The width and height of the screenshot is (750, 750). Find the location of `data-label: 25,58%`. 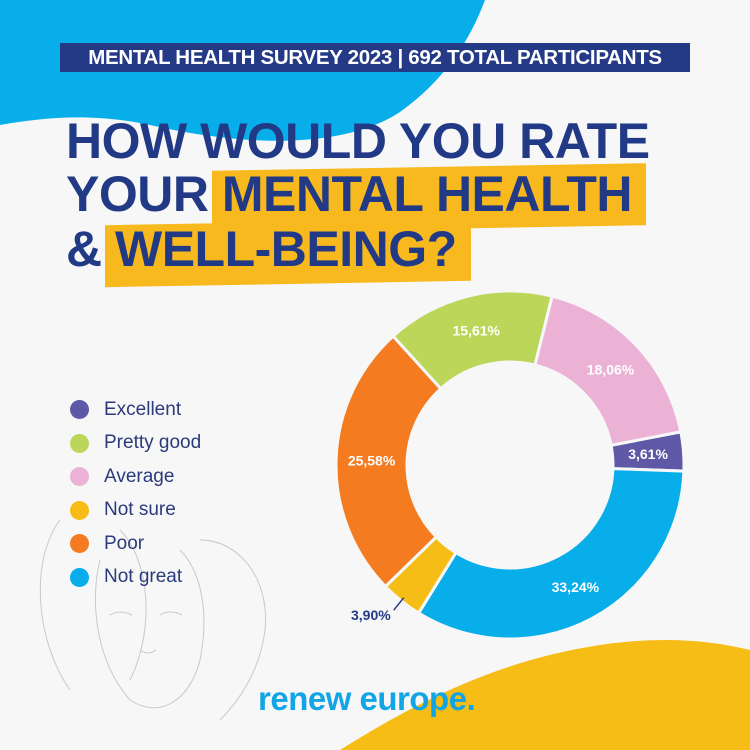

data-label: 25,58% is located at coordinates (372, 461).